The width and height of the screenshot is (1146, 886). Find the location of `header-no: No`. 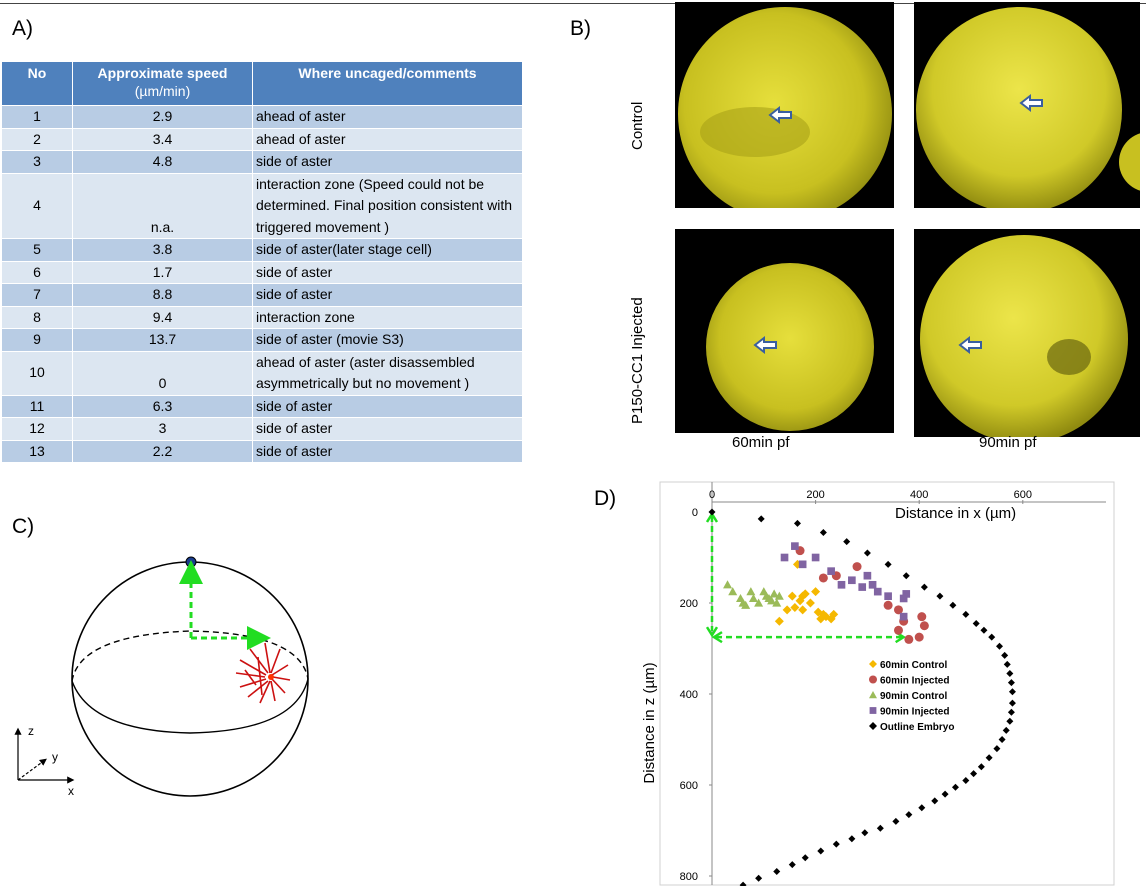

header-no: No is located at coordinates (37, 84).